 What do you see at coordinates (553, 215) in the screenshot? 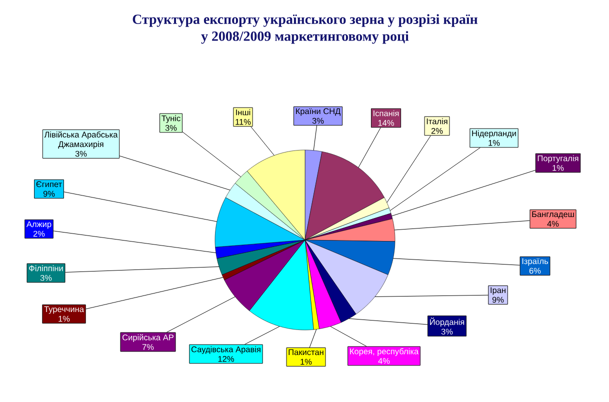
I see `slice-label: Бангладеш` at bounding box center [553, 215].